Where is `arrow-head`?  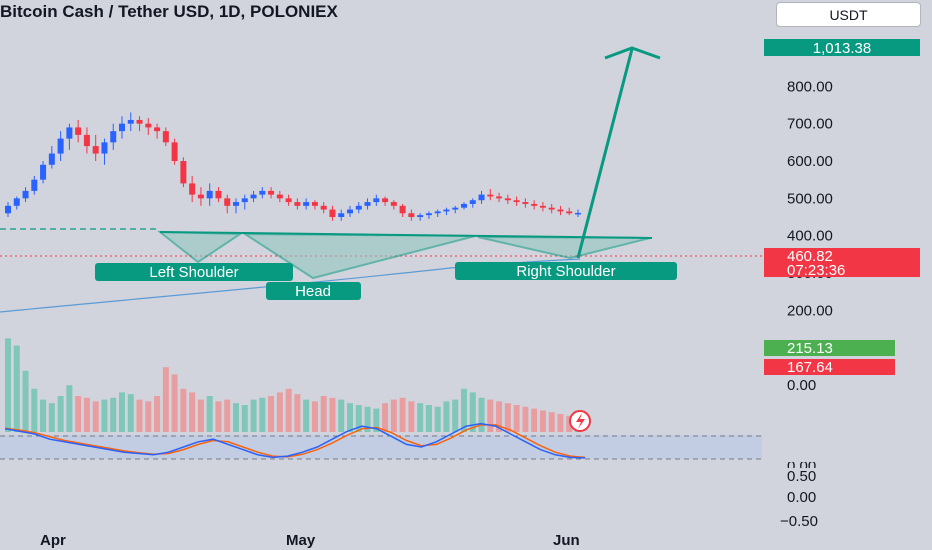
arrow-head is located at coordinates (632, 53).